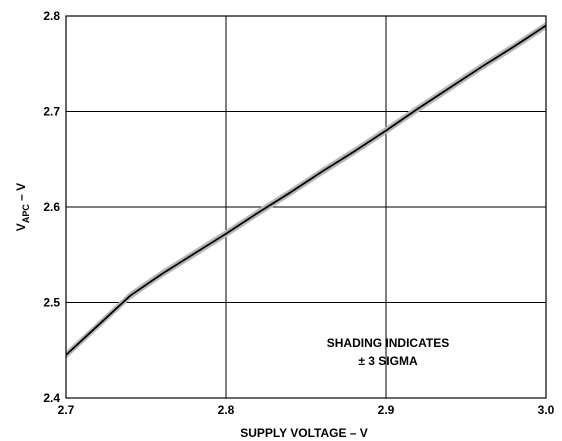 The width and height of the screenshot is (562, 441). Describe the element at coordinates (21, 193) in the screenshot. I see `y-axis-label-suffix: – V` at that location.